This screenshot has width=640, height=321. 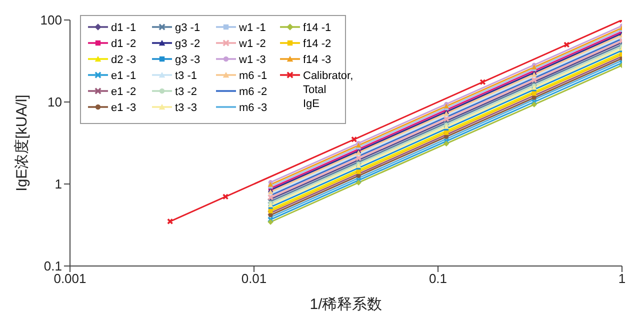 What do you see at coordinates (254, 278) in the screenshot?
I see `x-tick-label: 0.01` at bounding box center [254, 278].